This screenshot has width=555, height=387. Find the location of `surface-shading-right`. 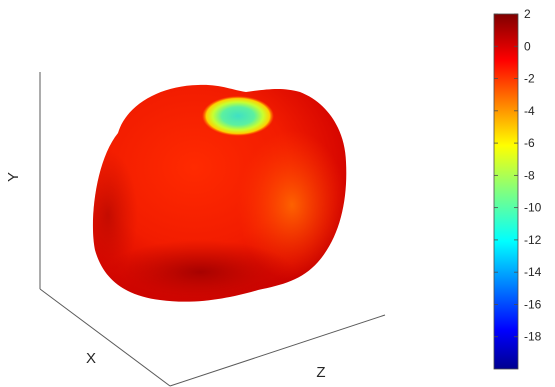

surface-shading-right is located at coordinates (292, 205).